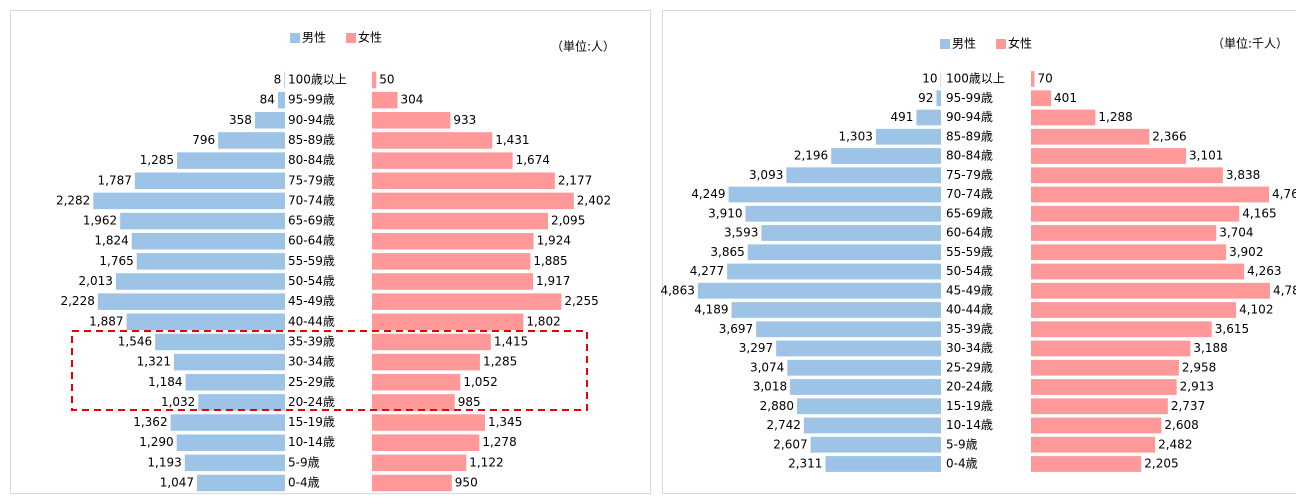  What do you see at coordinates (925, 98) in the screenshot?
I see `value-label: 92` at bounding box center [925, 98].